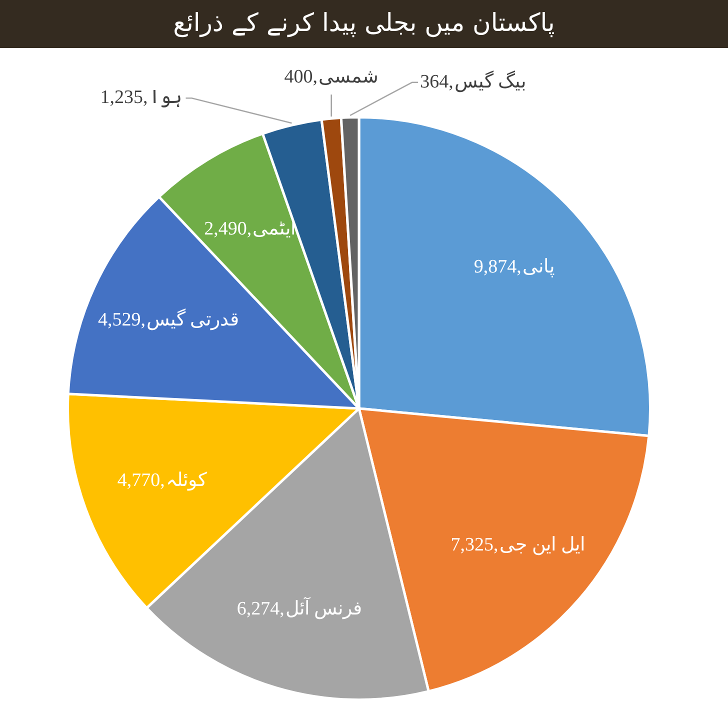 The image size is (728, 705). I want to click on data-label: 364,, so click(437, 81).